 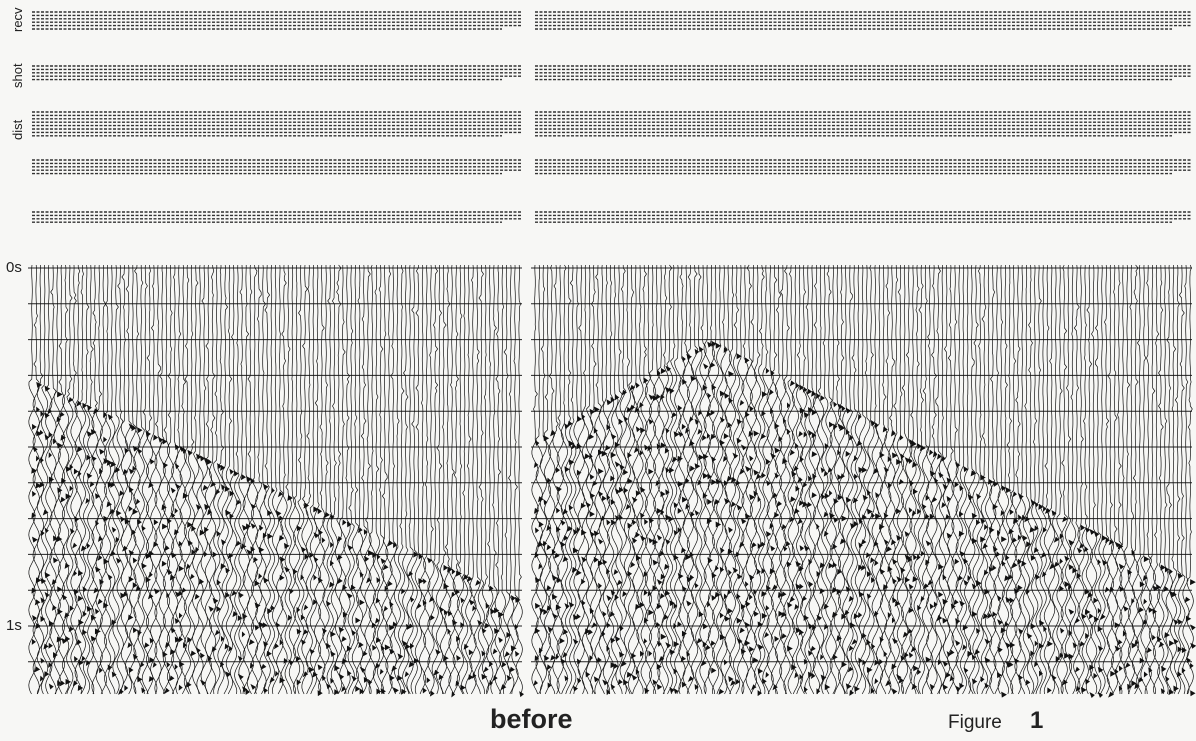 I want to click on time-label: 0s, so click(x=14, y=267).